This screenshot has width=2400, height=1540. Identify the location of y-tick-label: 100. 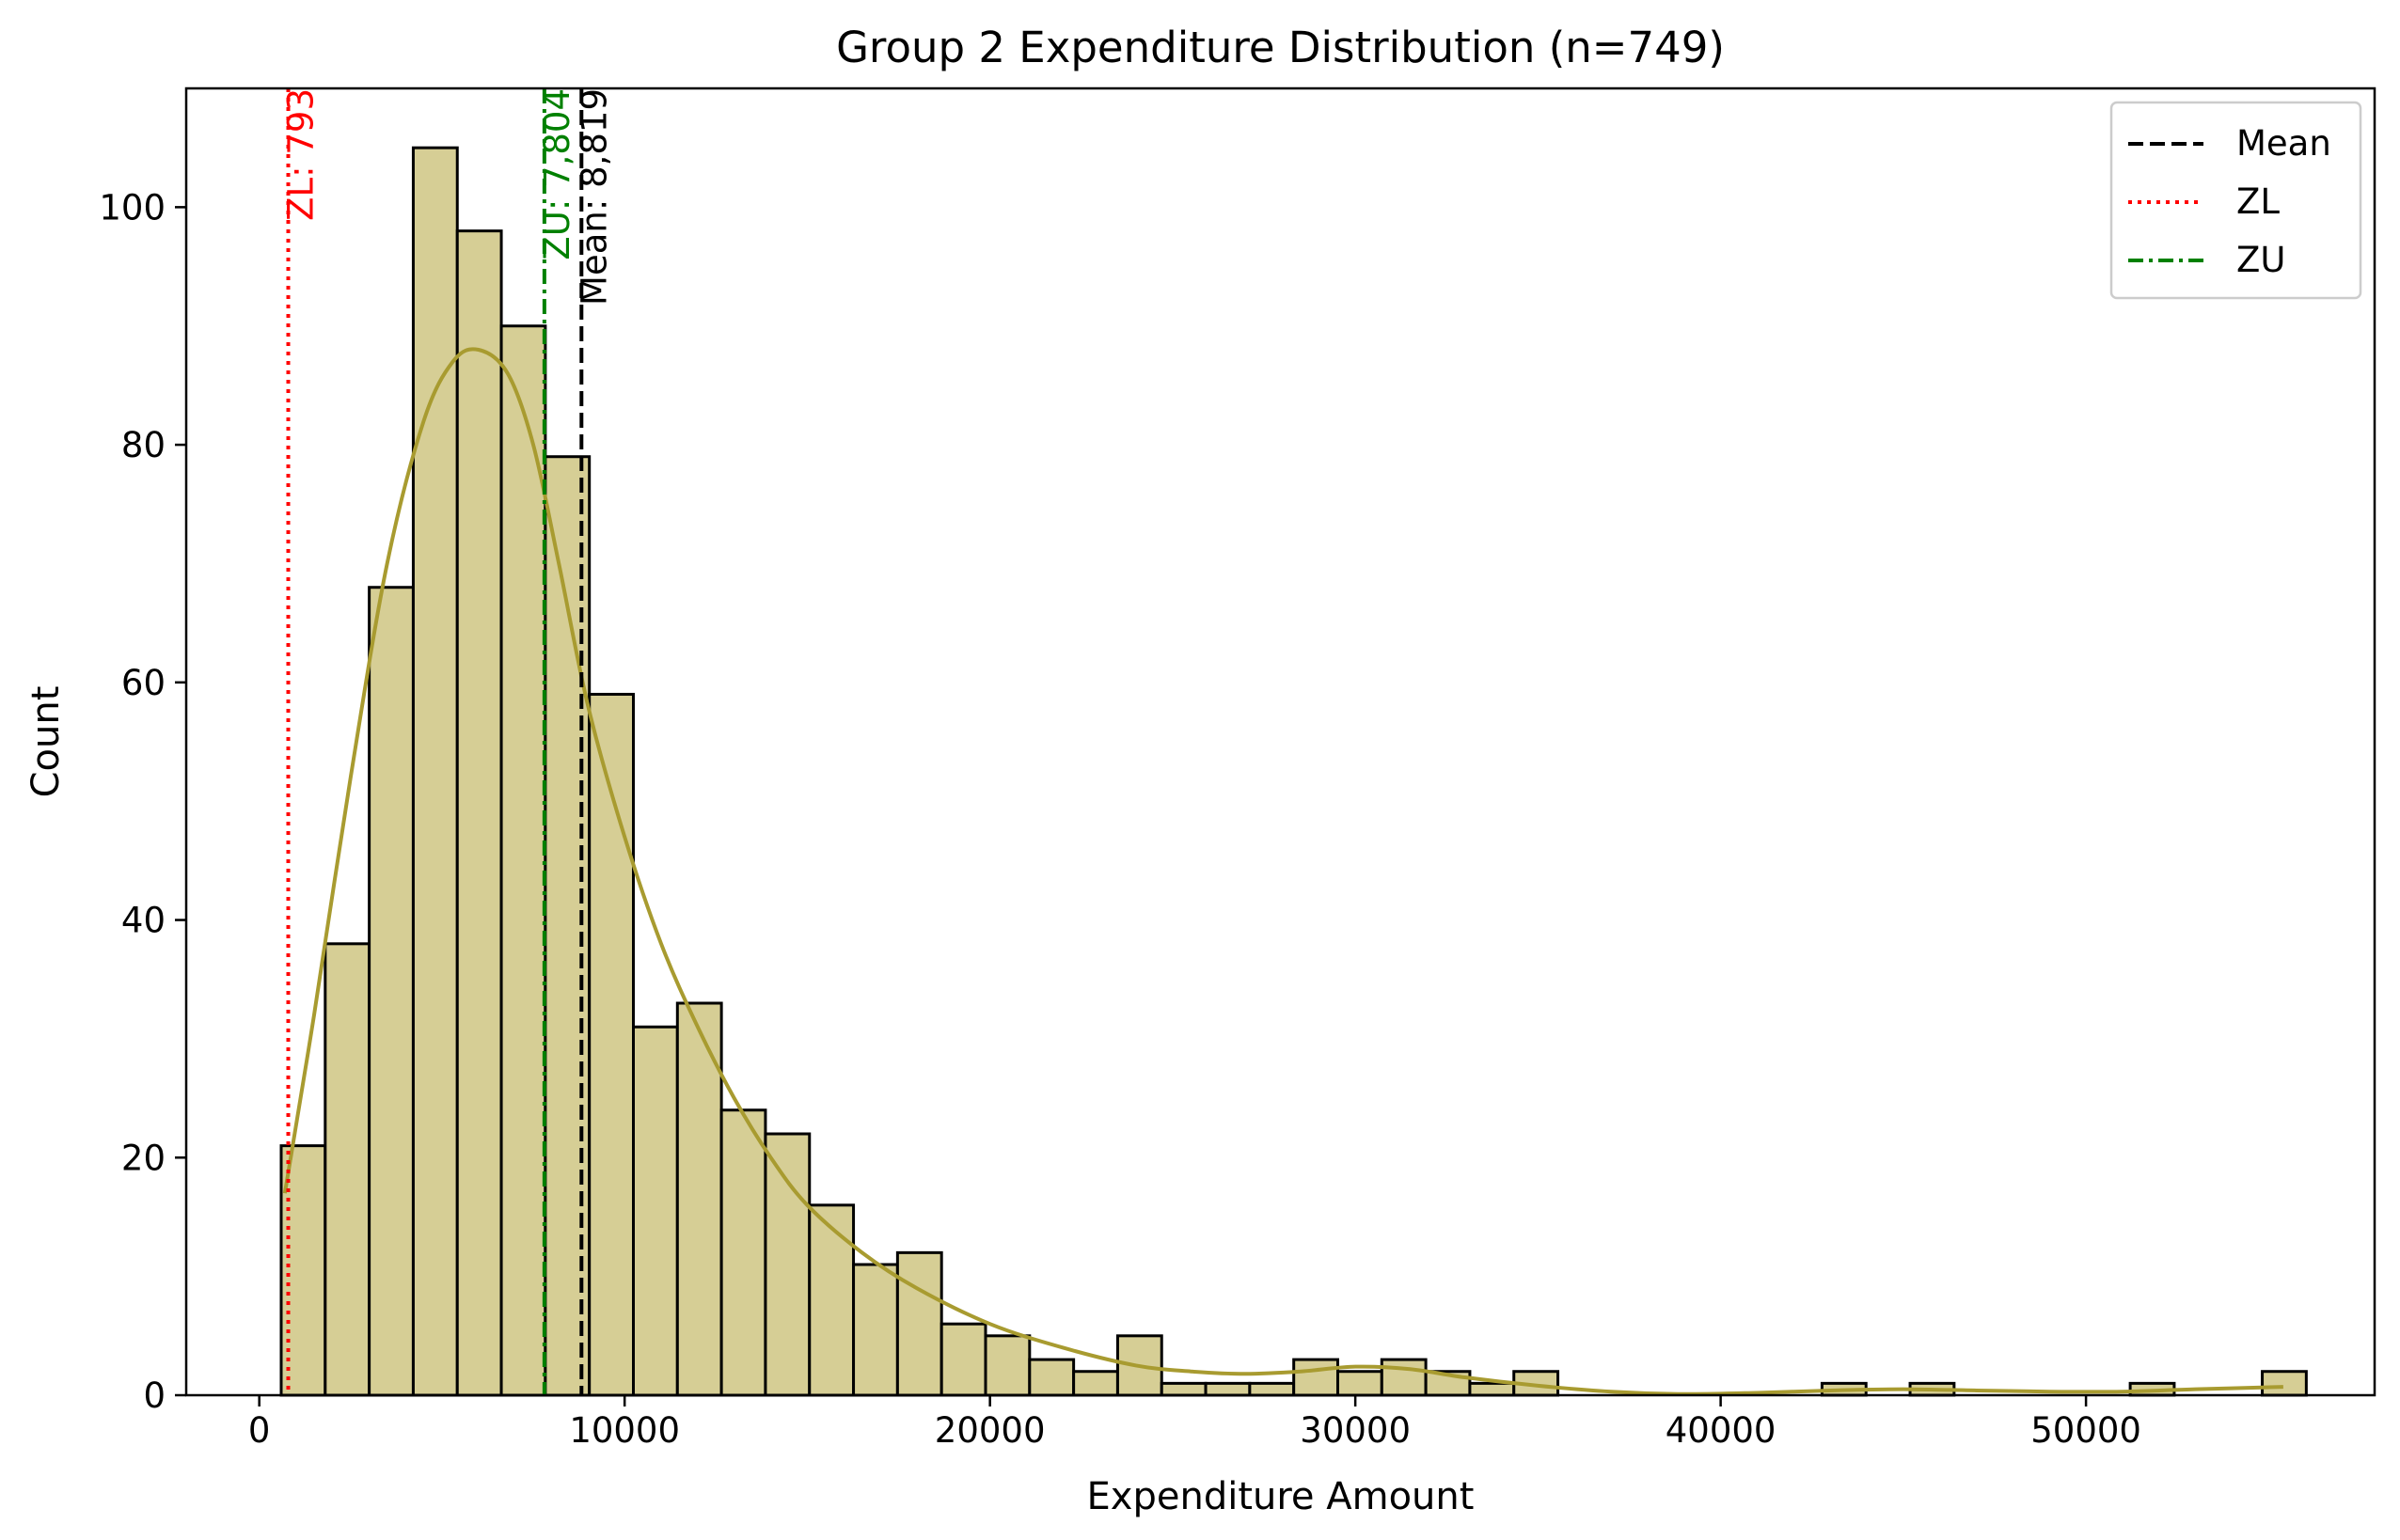
(132, 207).